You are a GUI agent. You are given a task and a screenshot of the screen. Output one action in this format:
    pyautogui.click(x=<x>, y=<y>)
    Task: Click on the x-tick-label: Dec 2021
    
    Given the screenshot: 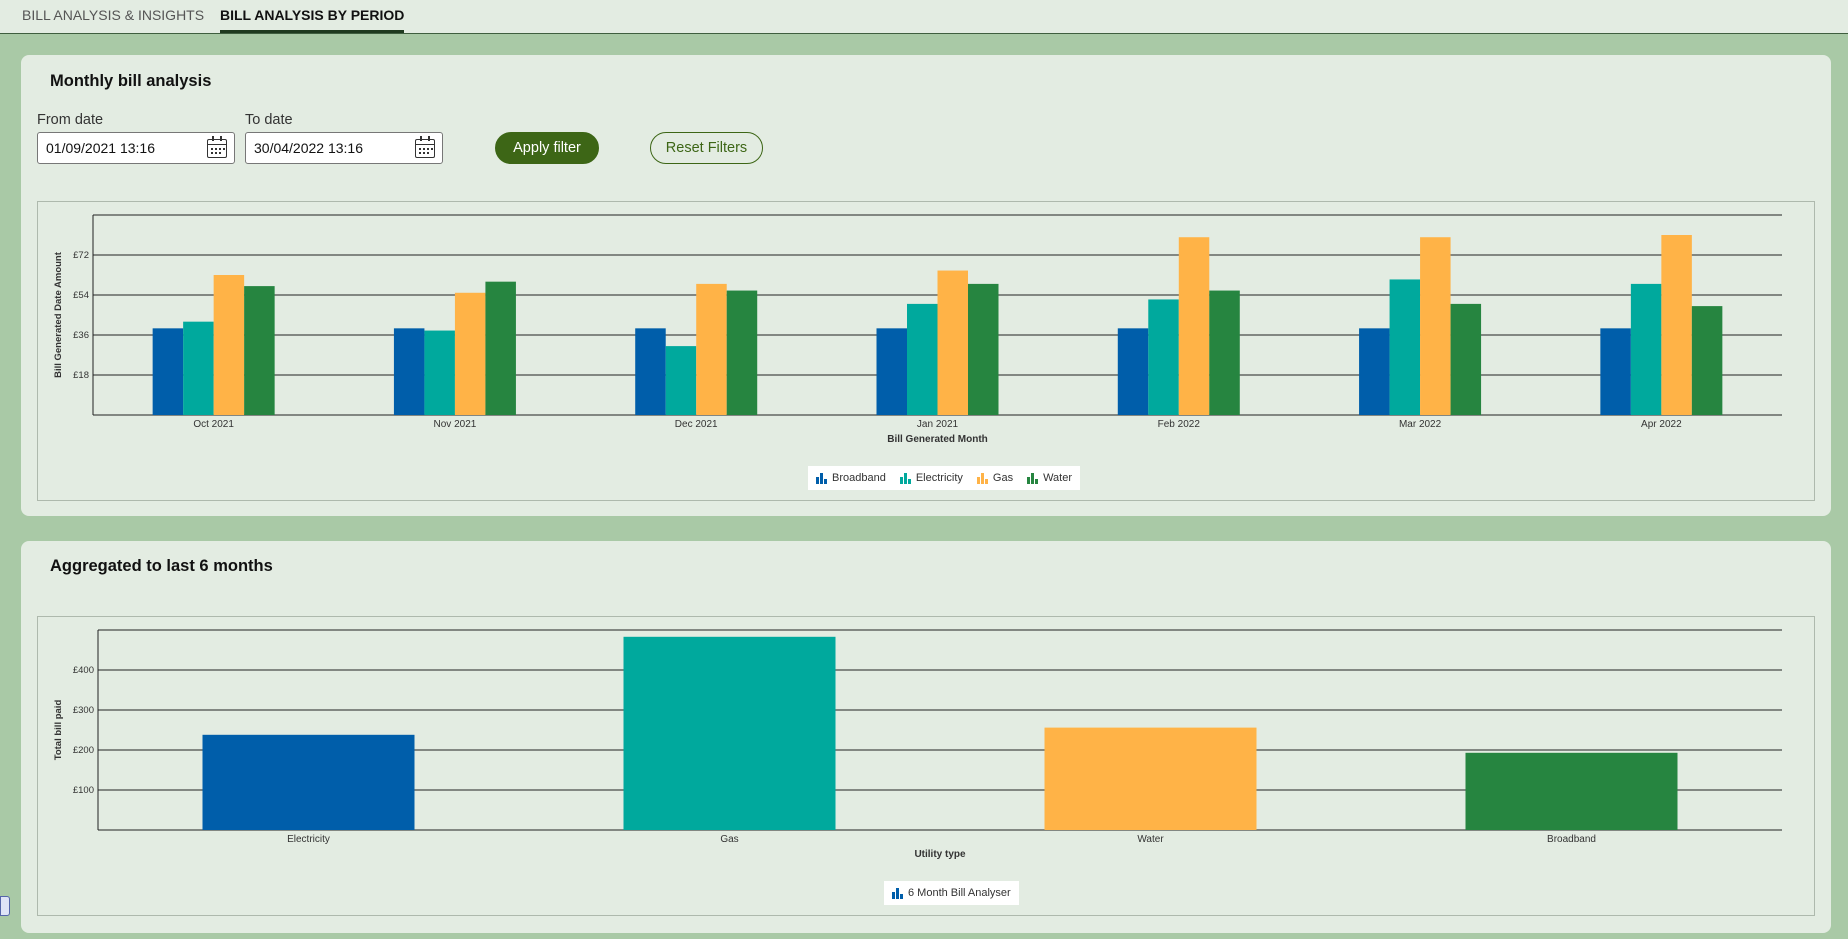 What is the action you would take?
    pyautogui.click(x=696, y=424)
    